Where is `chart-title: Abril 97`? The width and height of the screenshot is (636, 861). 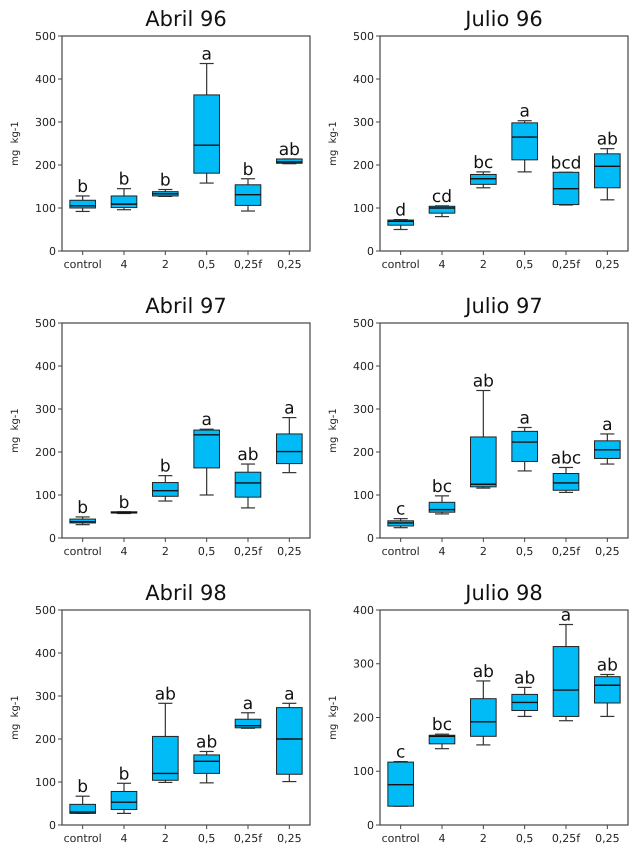
chart-title: Abril 97 is located at coordinates (186, 306).